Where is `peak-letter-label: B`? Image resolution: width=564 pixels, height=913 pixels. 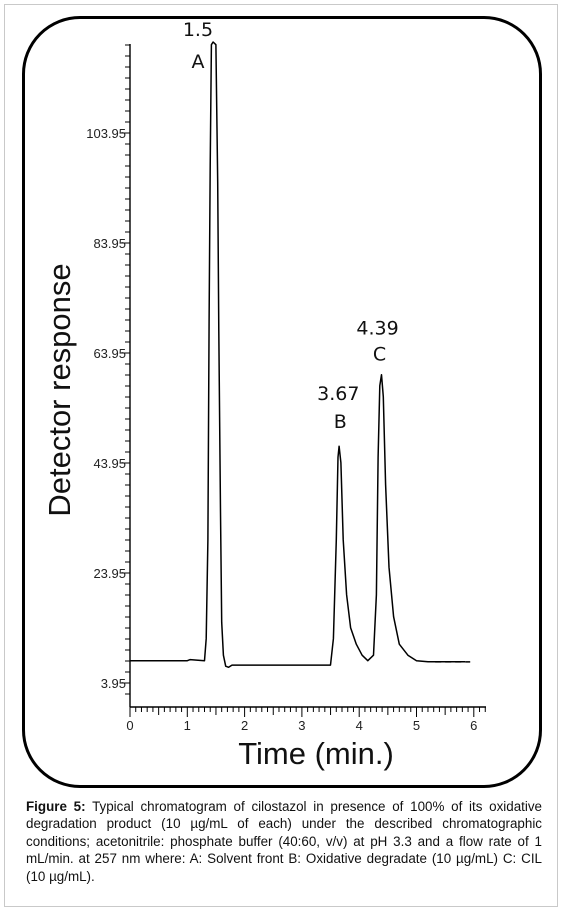 peak-letter-label: B is located at coordinates (340, 422).